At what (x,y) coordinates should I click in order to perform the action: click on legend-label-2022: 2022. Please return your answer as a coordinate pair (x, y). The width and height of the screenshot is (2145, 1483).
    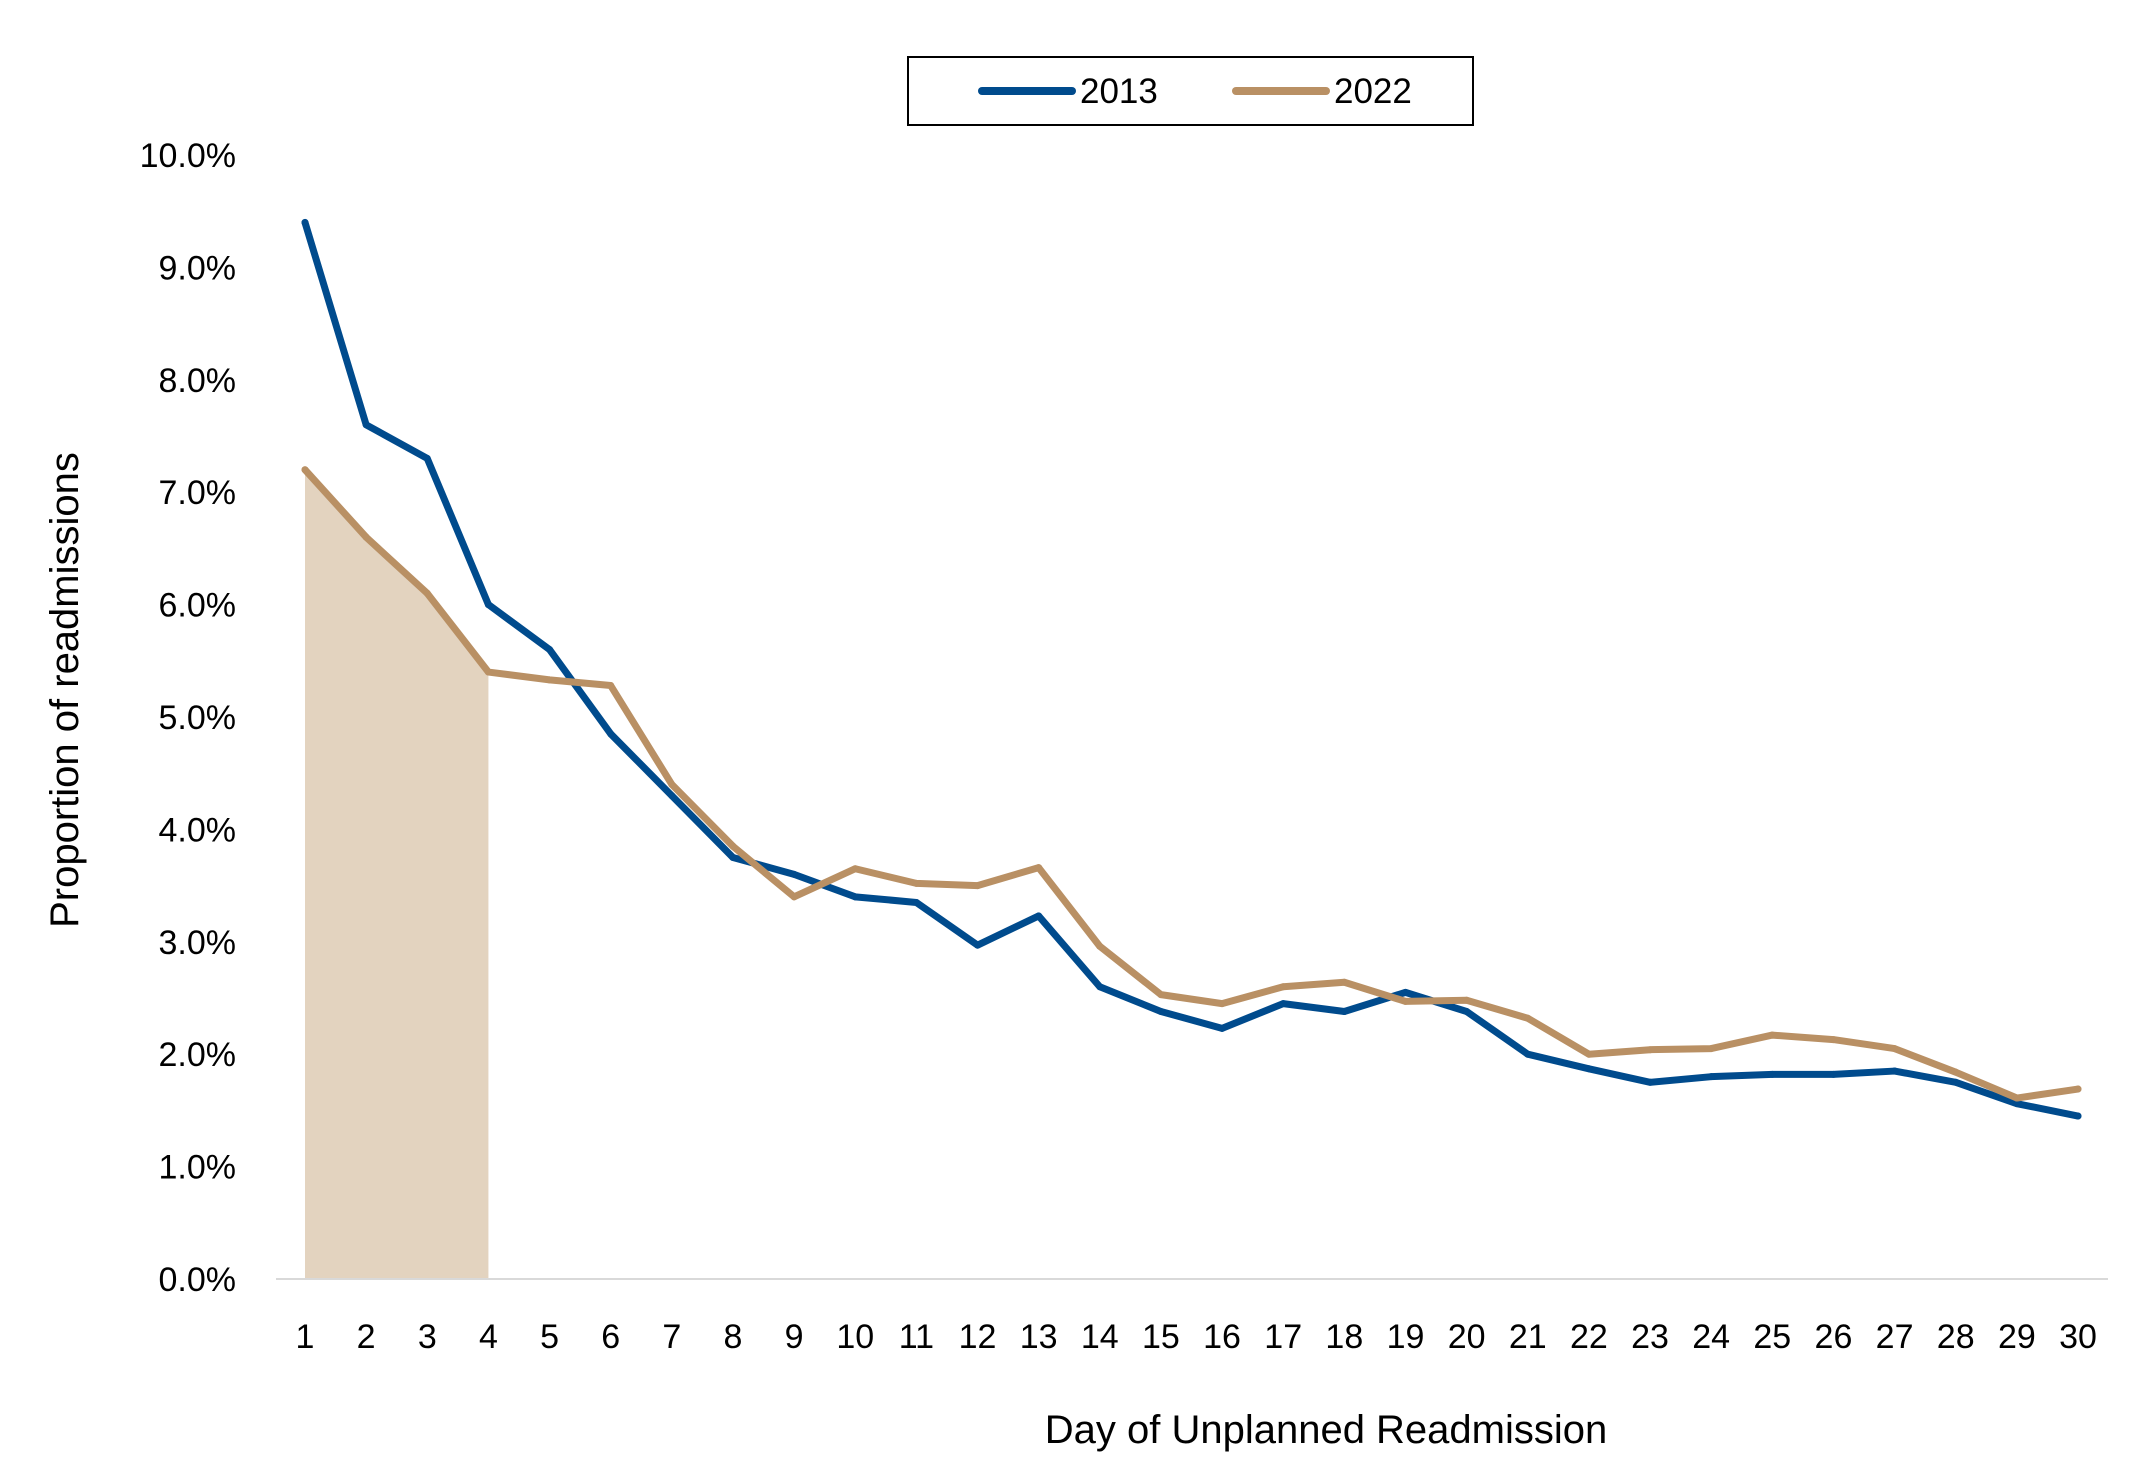
    Looking at the image, I should click on (1373, 91).